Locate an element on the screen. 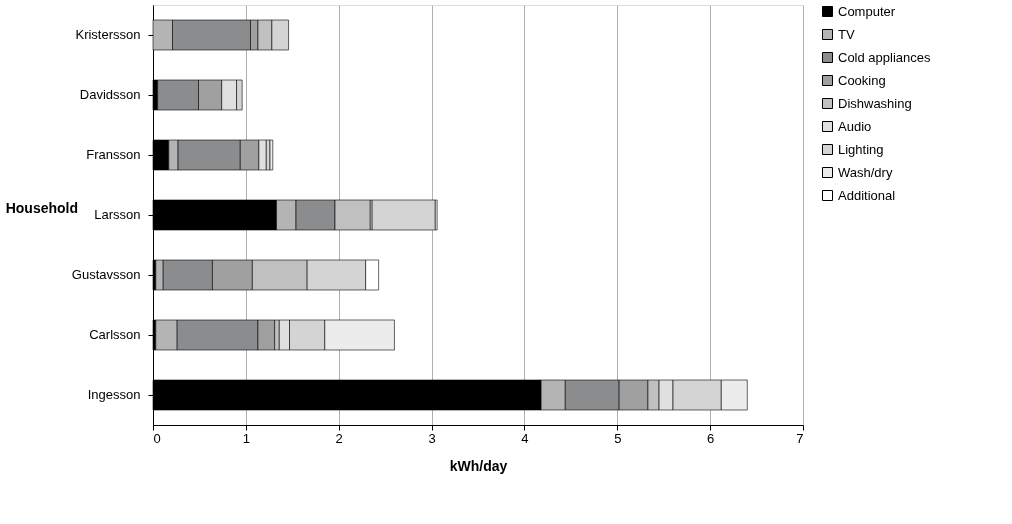 The width and height of the screenshot is (1012, 524). legend-label: Cold appliances is located at coordinates (884, 57).